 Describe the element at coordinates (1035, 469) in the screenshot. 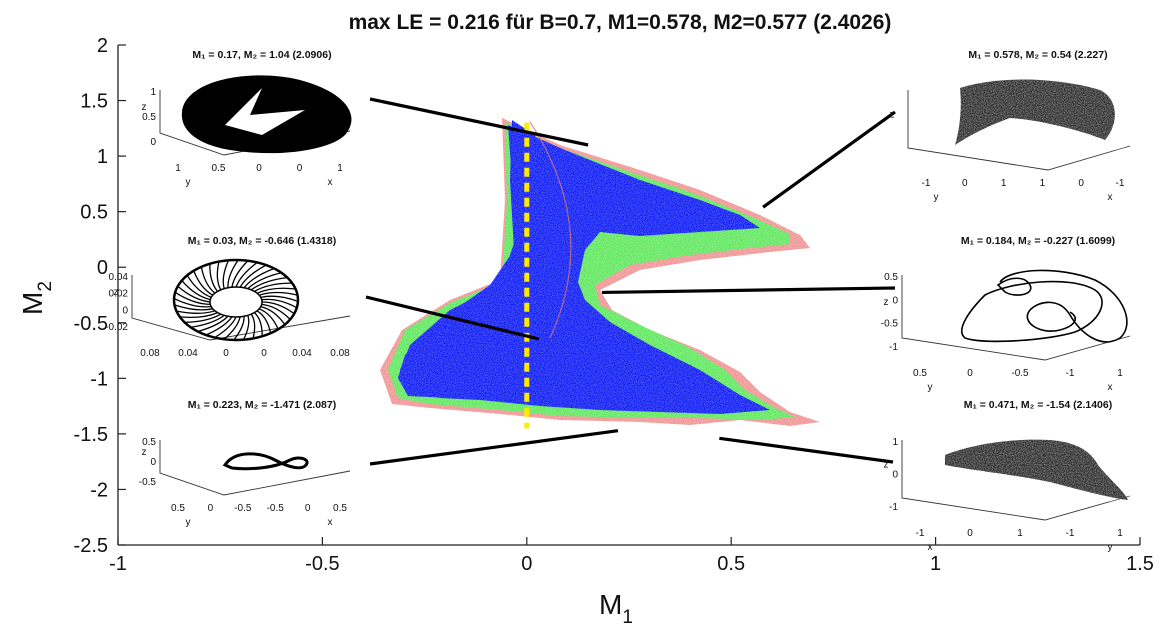

I see `scatter-texture` at that location.